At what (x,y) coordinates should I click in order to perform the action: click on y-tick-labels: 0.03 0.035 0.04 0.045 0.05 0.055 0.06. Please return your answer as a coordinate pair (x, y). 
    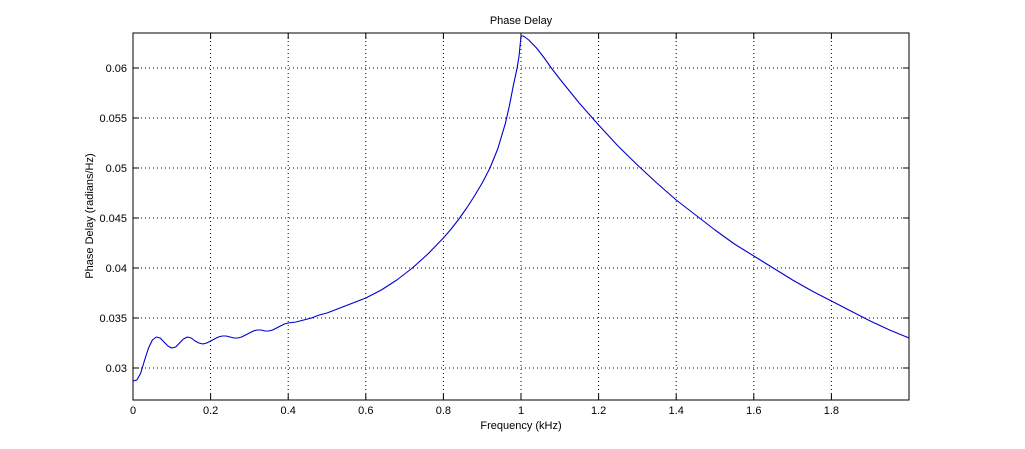
    Looking at the image, I should click on (113, 219).